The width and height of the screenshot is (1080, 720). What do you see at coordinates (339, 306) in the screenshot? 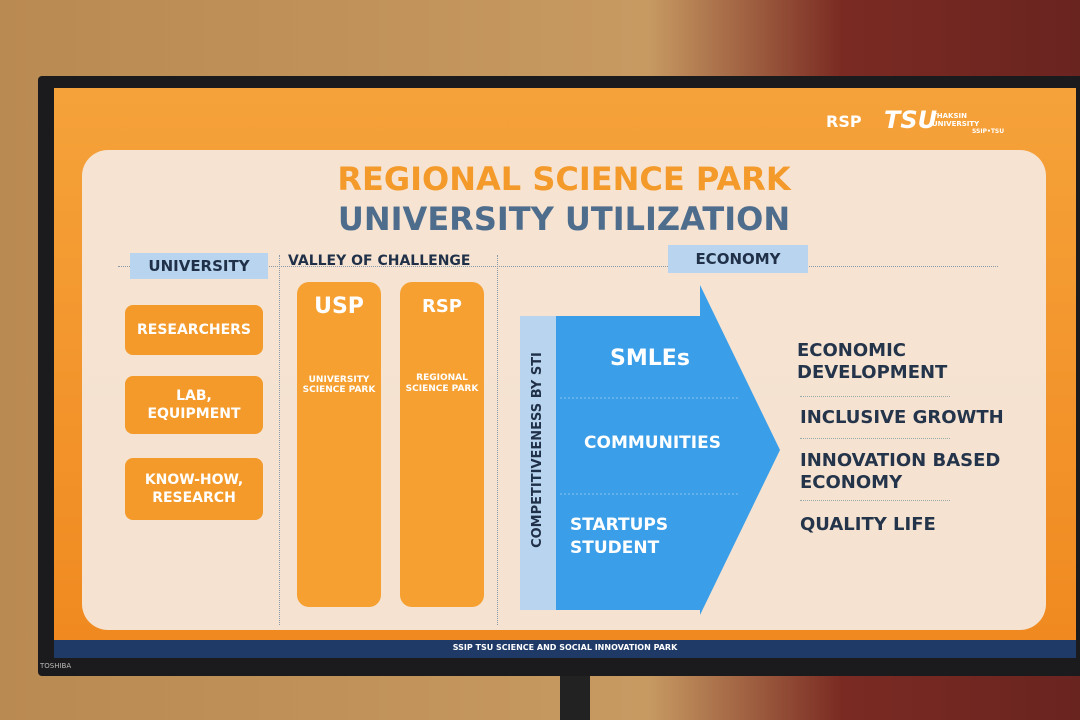
I see `pillar-title: USP` at bounding box center [339, 306].